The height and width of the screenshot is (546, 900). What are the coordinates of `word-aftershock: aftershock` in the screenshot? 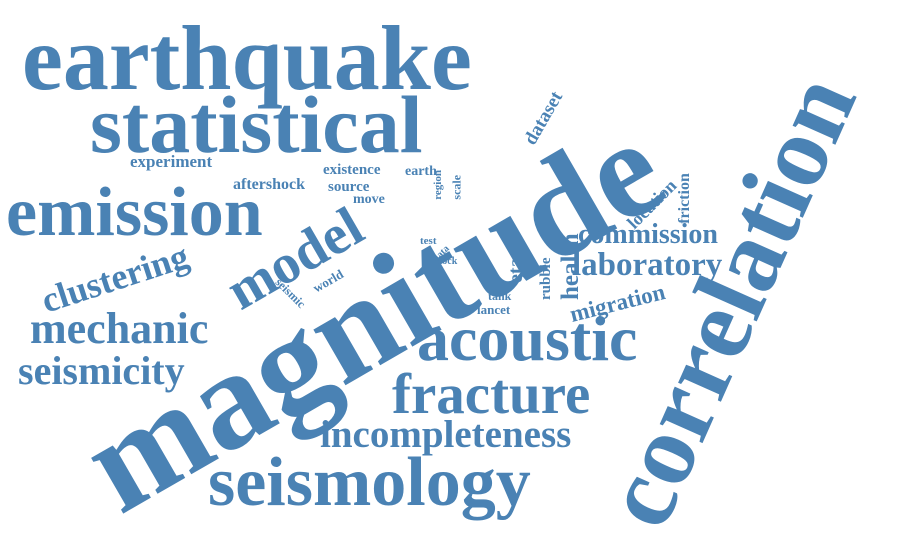 It's located at (269, 185).